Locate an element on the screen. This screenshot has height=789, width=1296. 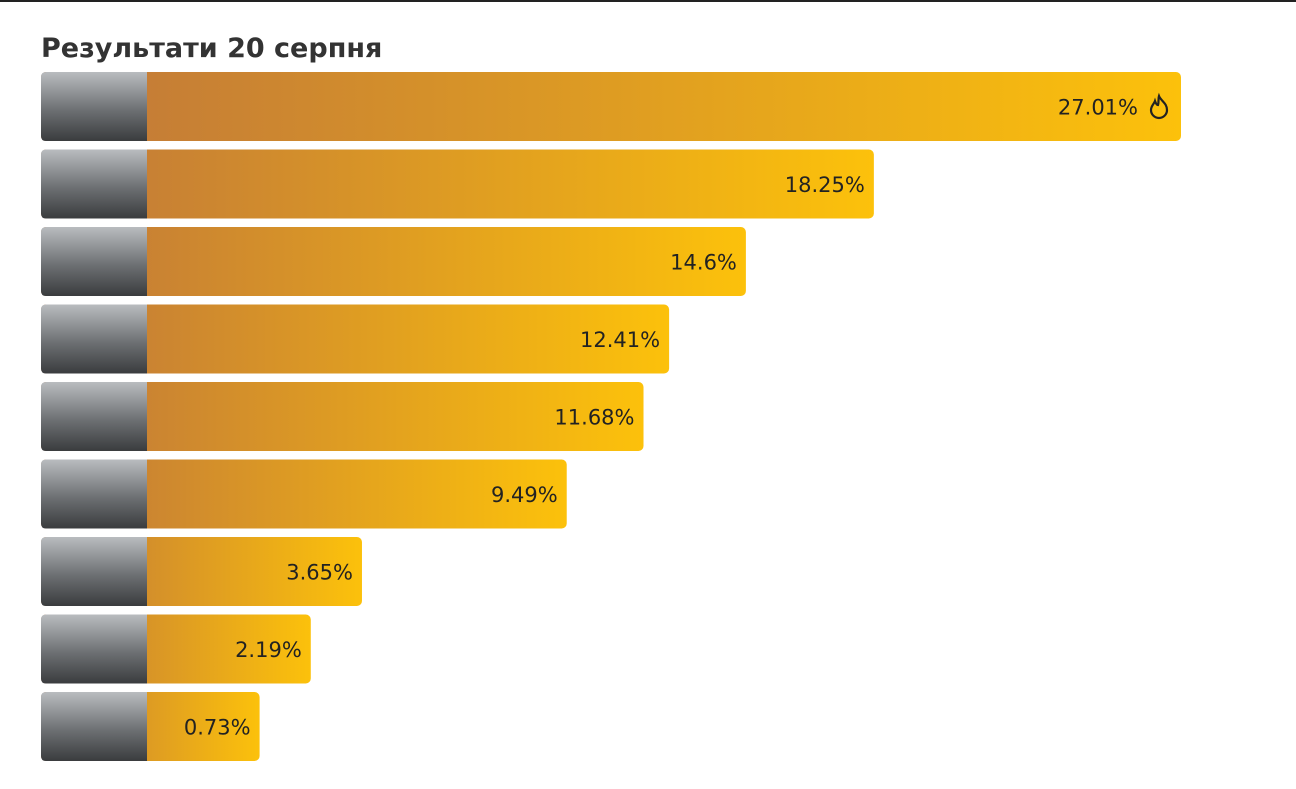
value-label: 0.73% is located at coordinates (217, 728).